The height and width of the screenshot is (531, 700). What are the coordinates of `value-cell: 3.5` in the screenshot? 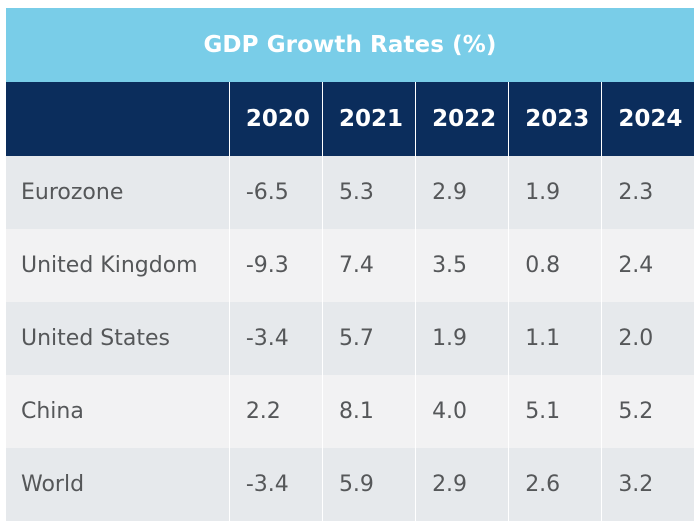 It's located at (462, 265).